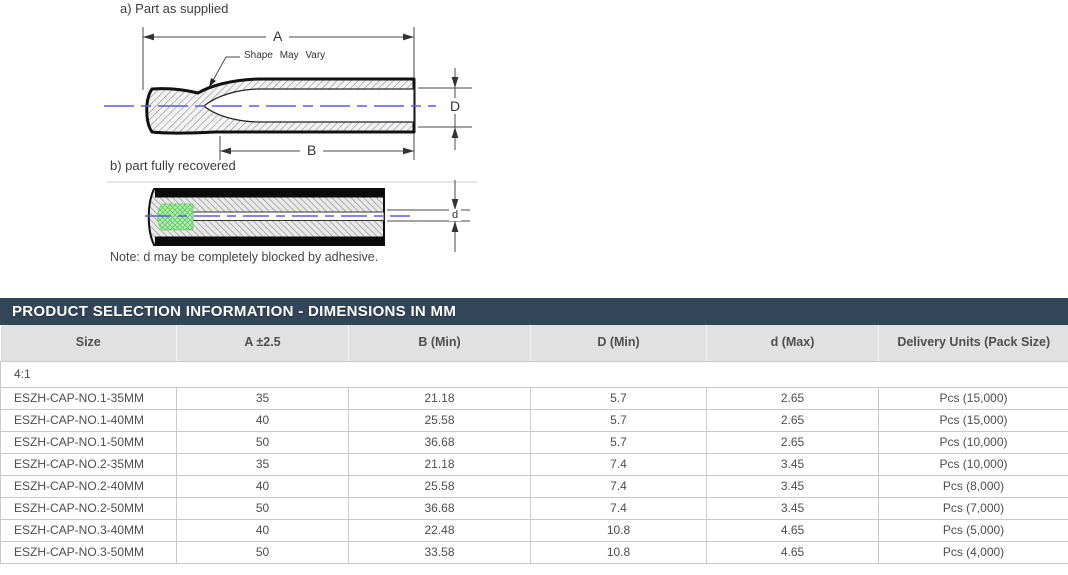 The height and width of the screenshot is (575, 1068). What do you see at coordinates (278, 36) in the screenshot?
I see `dim-label-A: A` at bounding box center [278, 36].